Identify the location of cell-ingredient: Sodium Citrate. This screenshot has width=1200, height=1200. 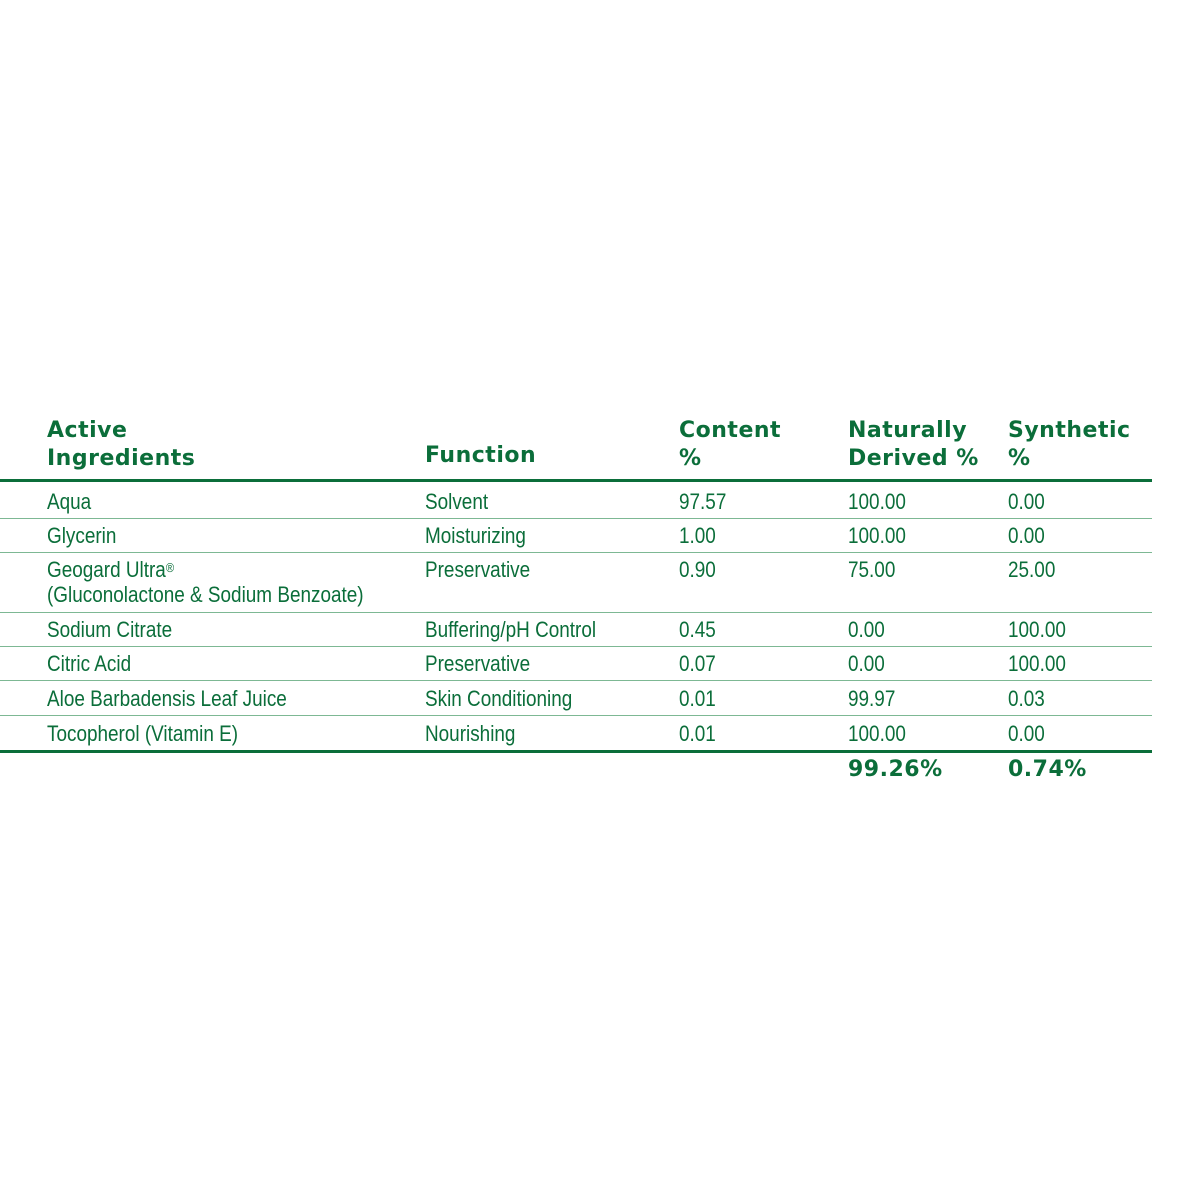
(110, 629).